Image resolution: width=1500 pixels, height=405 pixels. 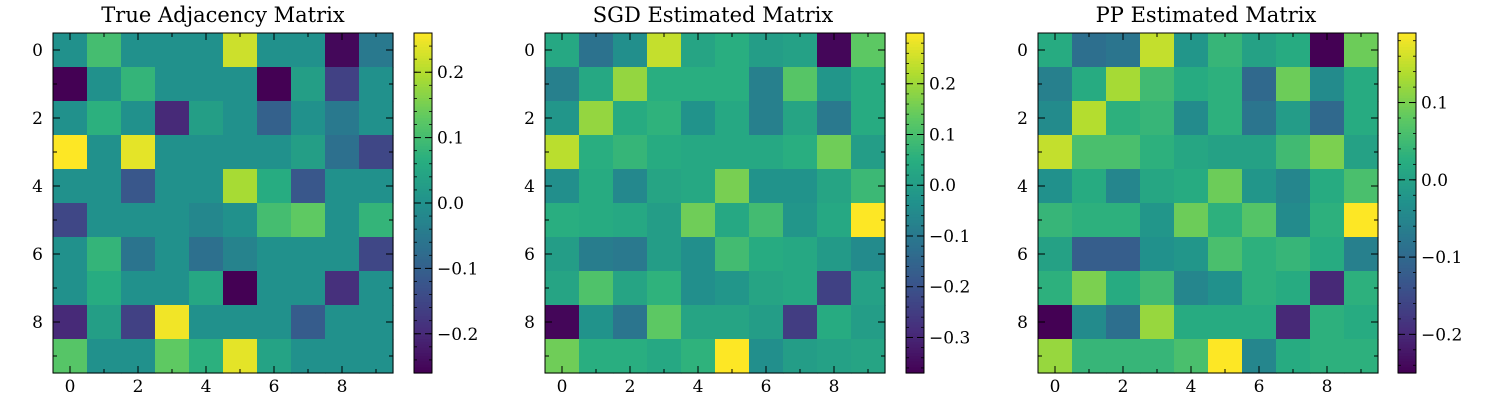 What do you see at coordinates (450, 204) in the screenshot?
I see `colorbar-tick-label: 0.0` at bounding box center [450, 204].